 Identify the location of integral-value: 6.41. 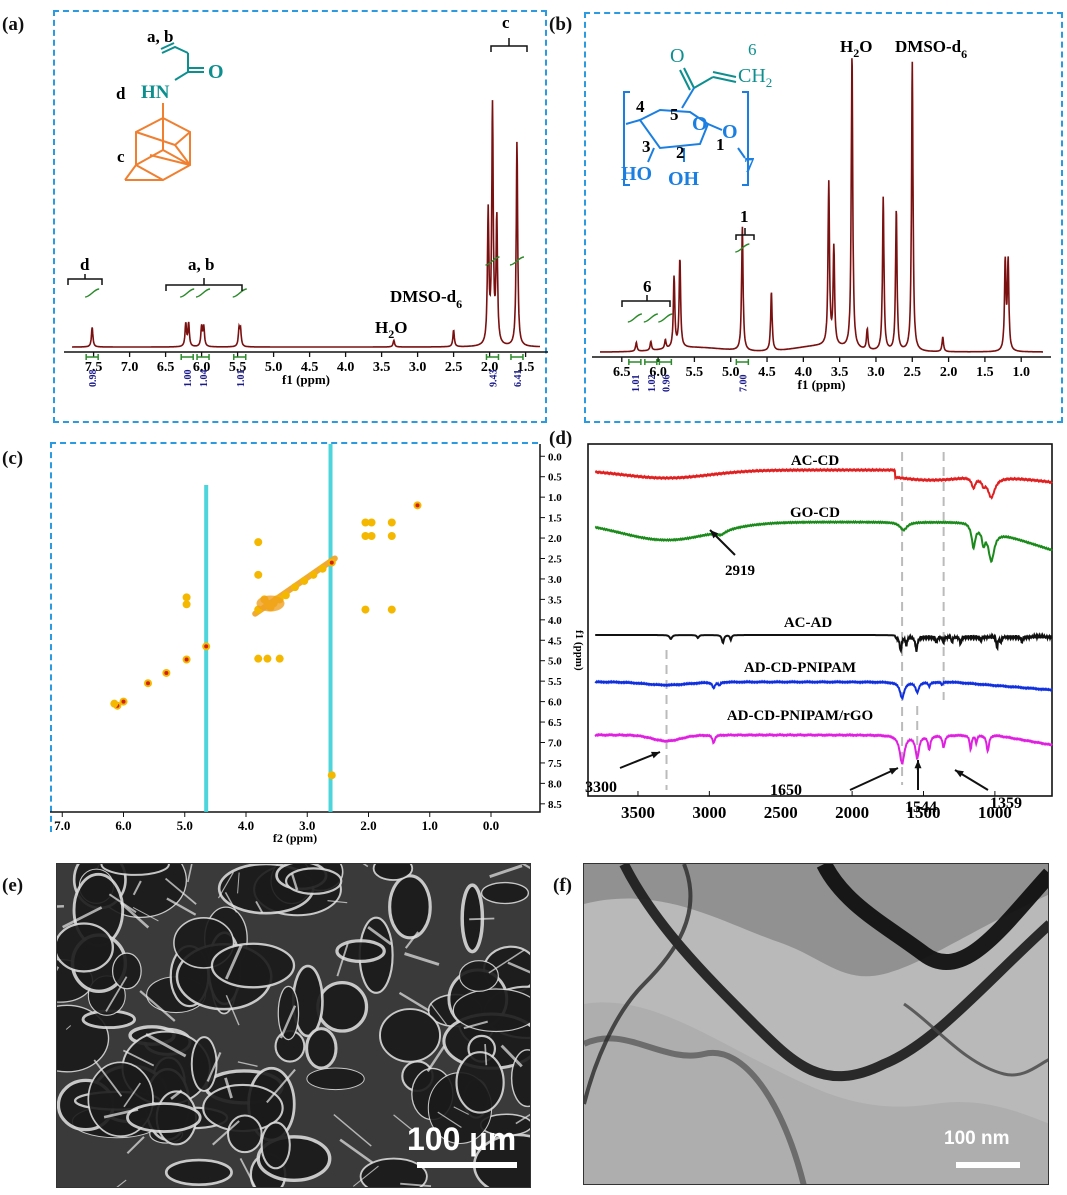
(518, 379).